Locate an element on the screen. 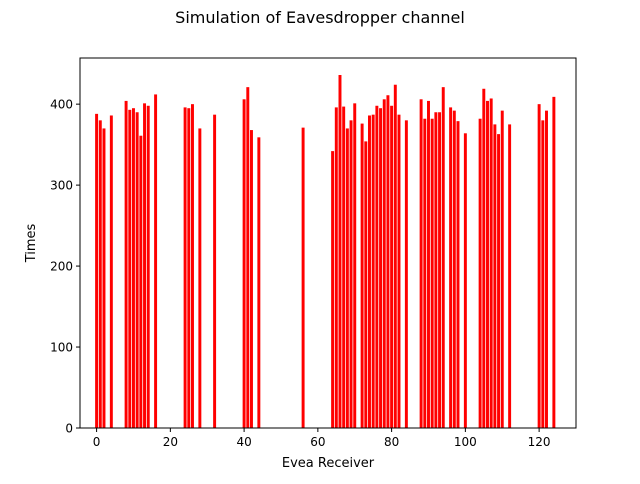 This screenshot has height=484, width=640. y-axis-ticks: 0 100 200 300 400 is located at coordinates (65, 267).